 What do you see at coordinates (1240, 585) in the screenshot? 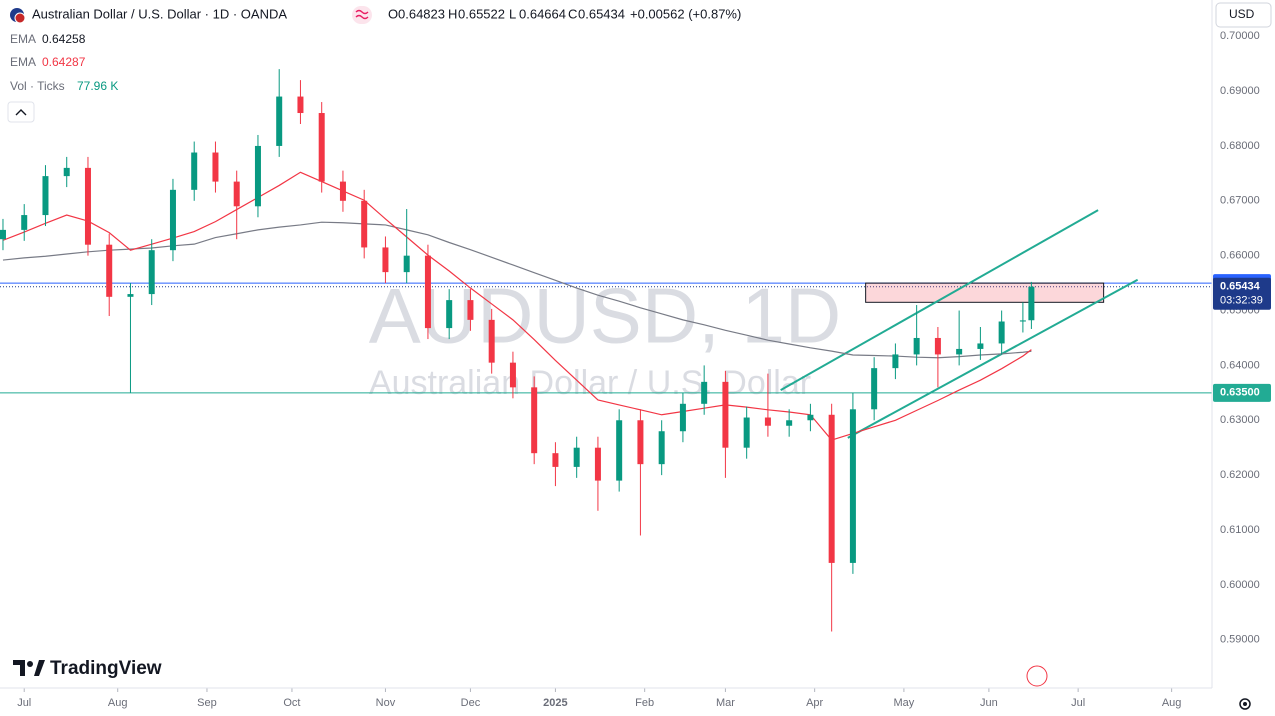
I see `y-tick-label: 0.60000` at bounding box center [1240, 585].